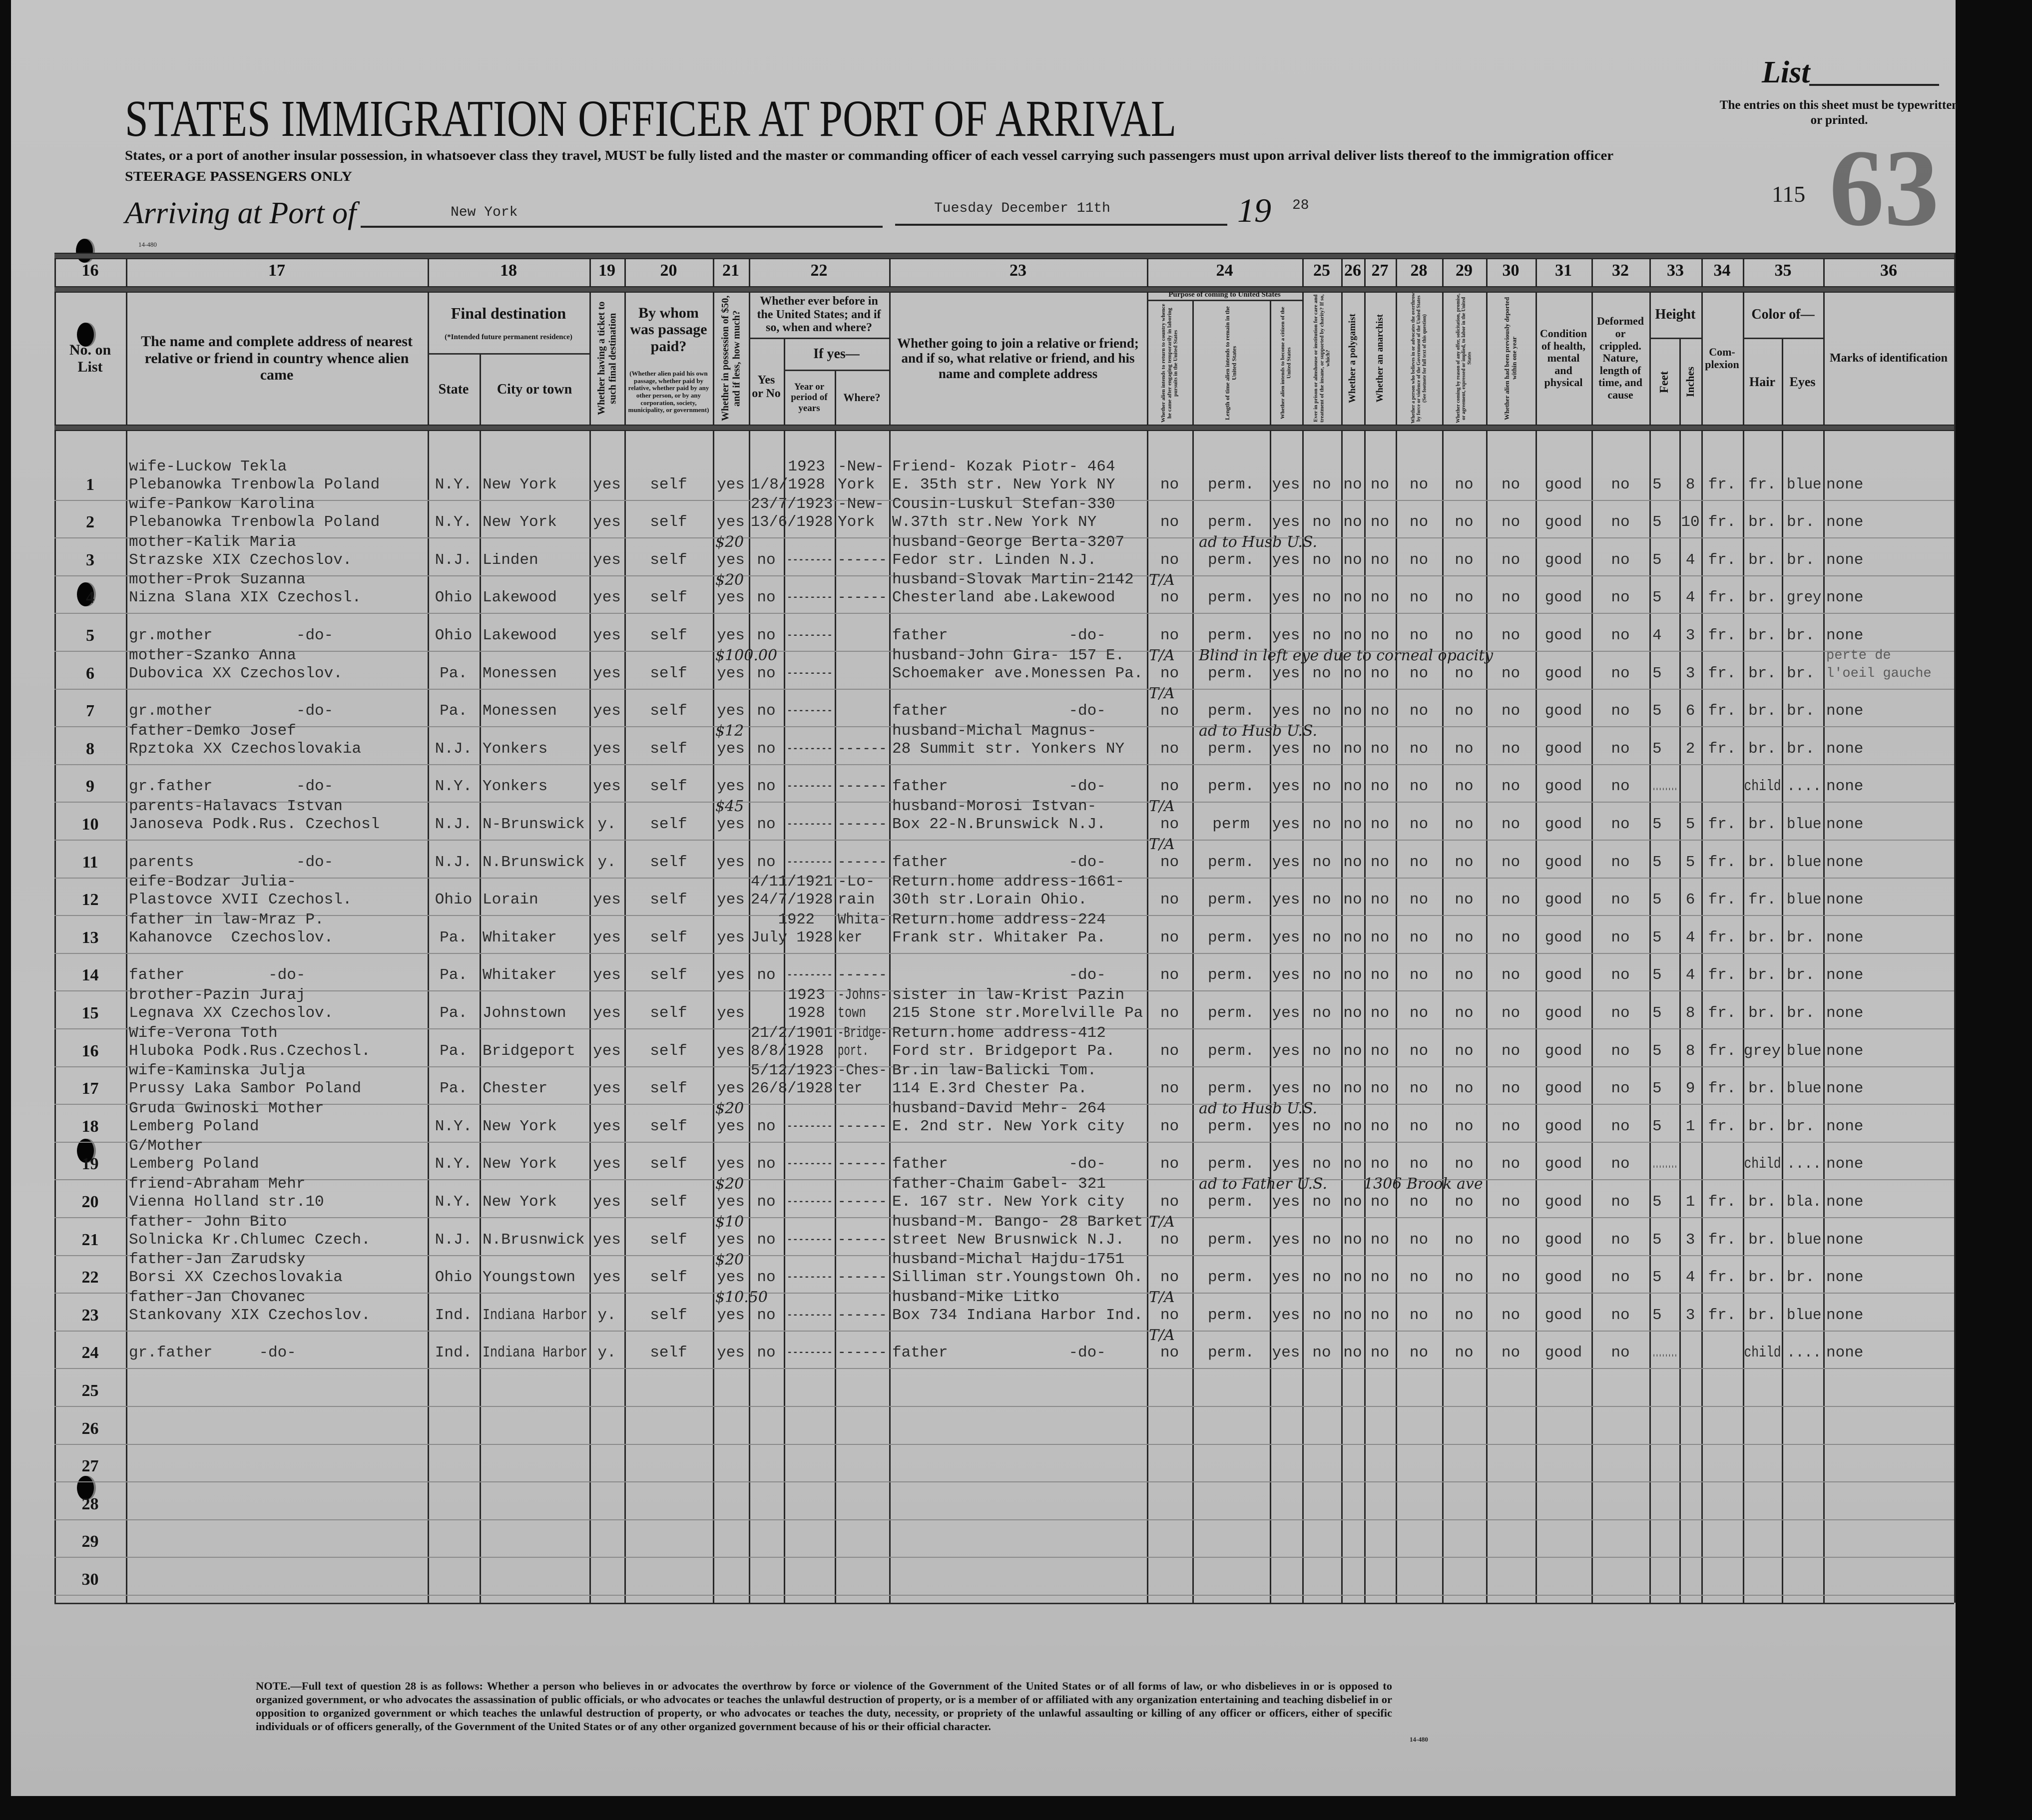 This screenshot has height=1820, width=2032. I want to click on cell-yn-text: no, so click(766, 1164).